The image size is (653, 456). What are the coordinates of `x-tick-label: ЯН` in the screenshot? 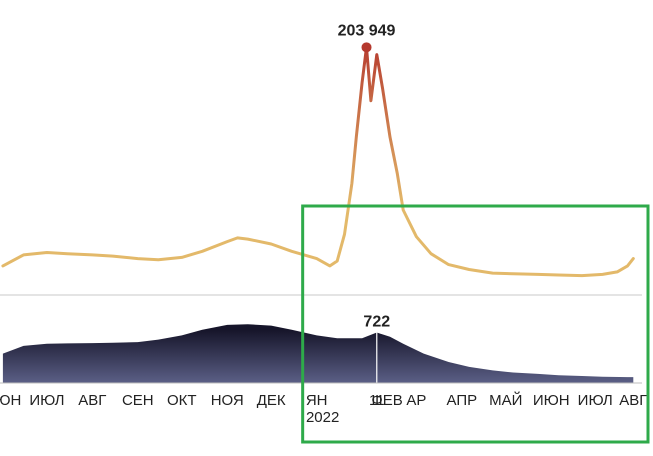 It's located at (317, 400).